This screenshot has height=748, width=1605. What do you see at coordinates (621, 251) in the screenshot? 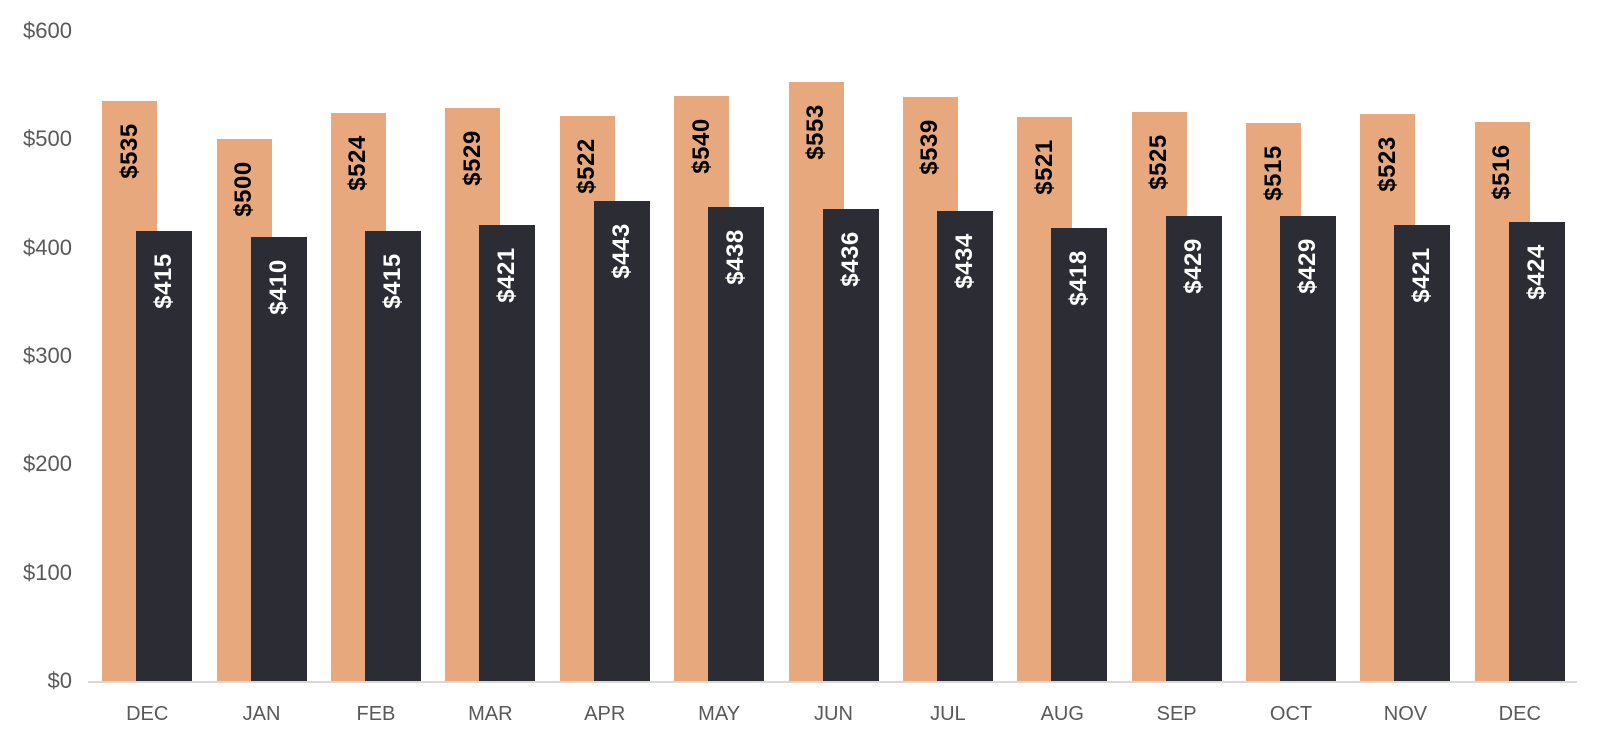
I see `bar-value-label: $443` at bounding box center [621, 251].